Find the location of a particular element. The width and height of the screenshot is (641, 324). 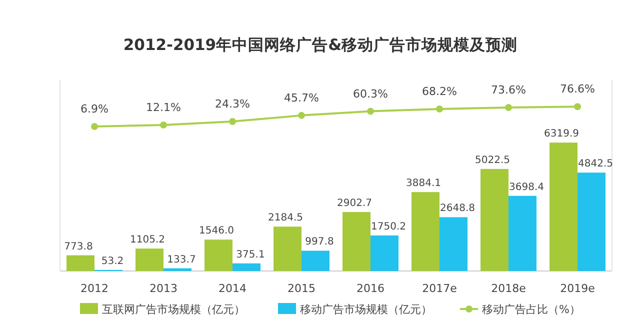

x-tick-label: 2017e is located at coordinates (440, 288).